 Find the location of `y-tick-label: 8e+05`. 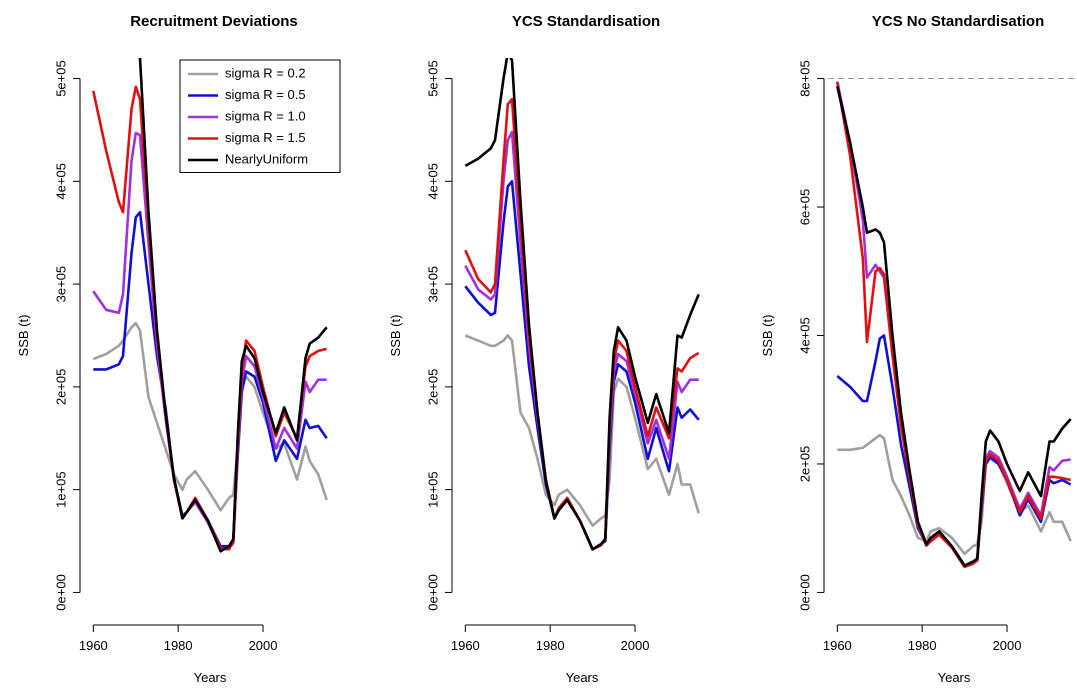

y-tick-label: 8e+05 is located at coordinates (804, 78).